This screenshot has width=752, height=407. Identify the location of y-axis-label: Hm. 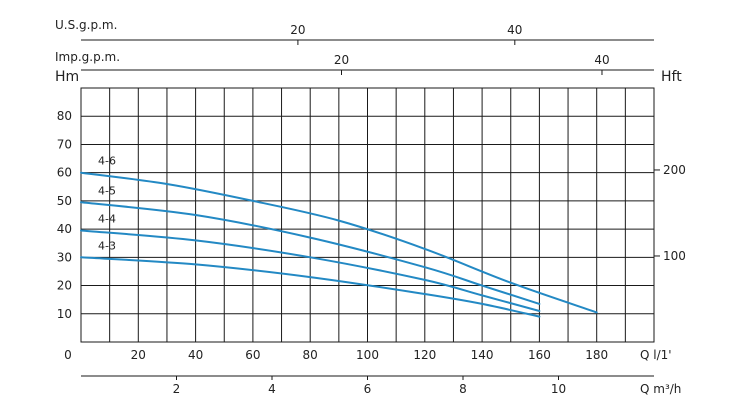
(67, 77).